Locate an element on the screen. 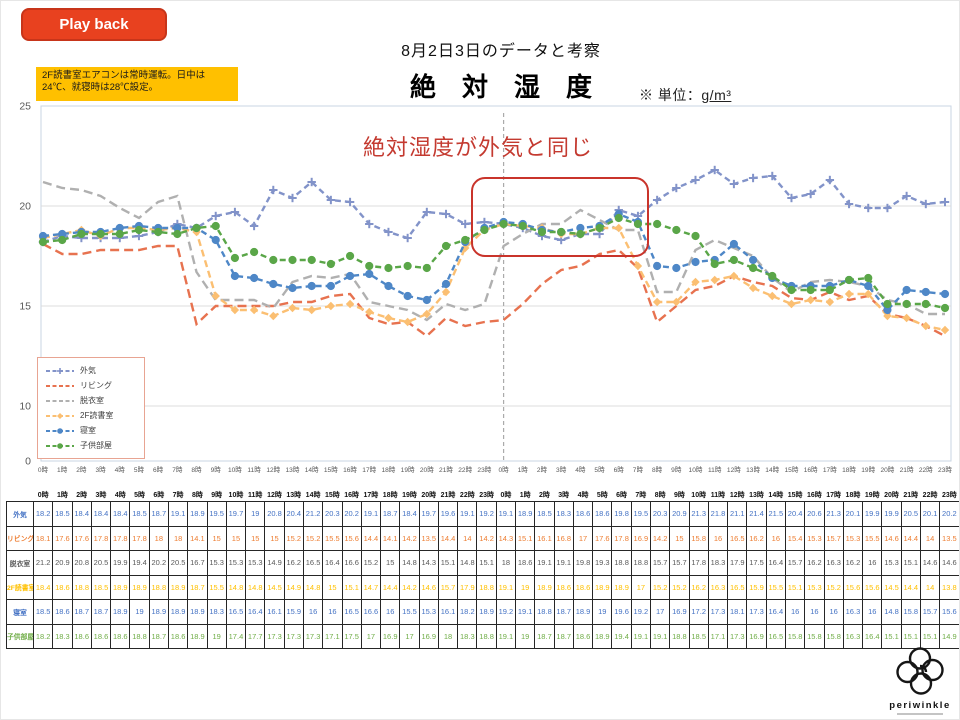 The image size is (960, 720). x-tick-label: 9時 is located at coordinates (676, 470).